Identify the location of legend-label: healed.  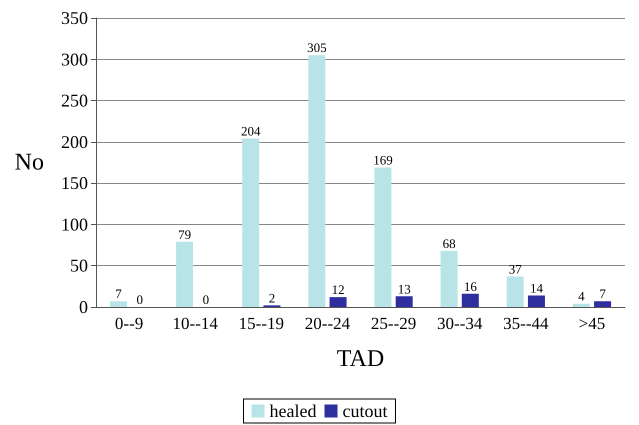
(293, 411).